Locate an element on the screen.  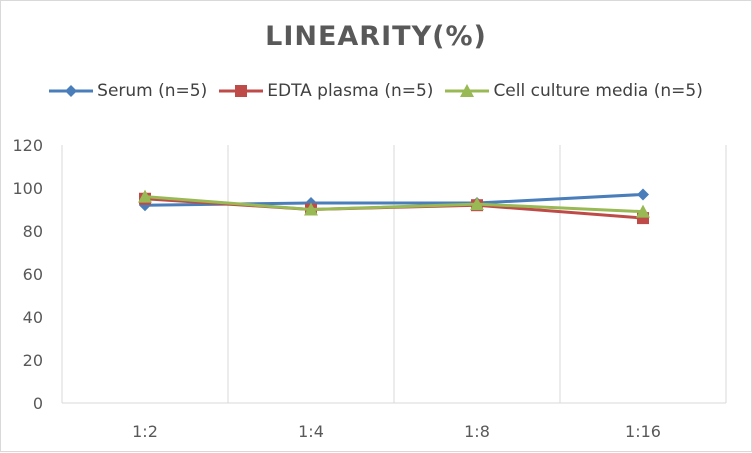
legend-item: Serum (n=5) is located at coordinates (128, 91).